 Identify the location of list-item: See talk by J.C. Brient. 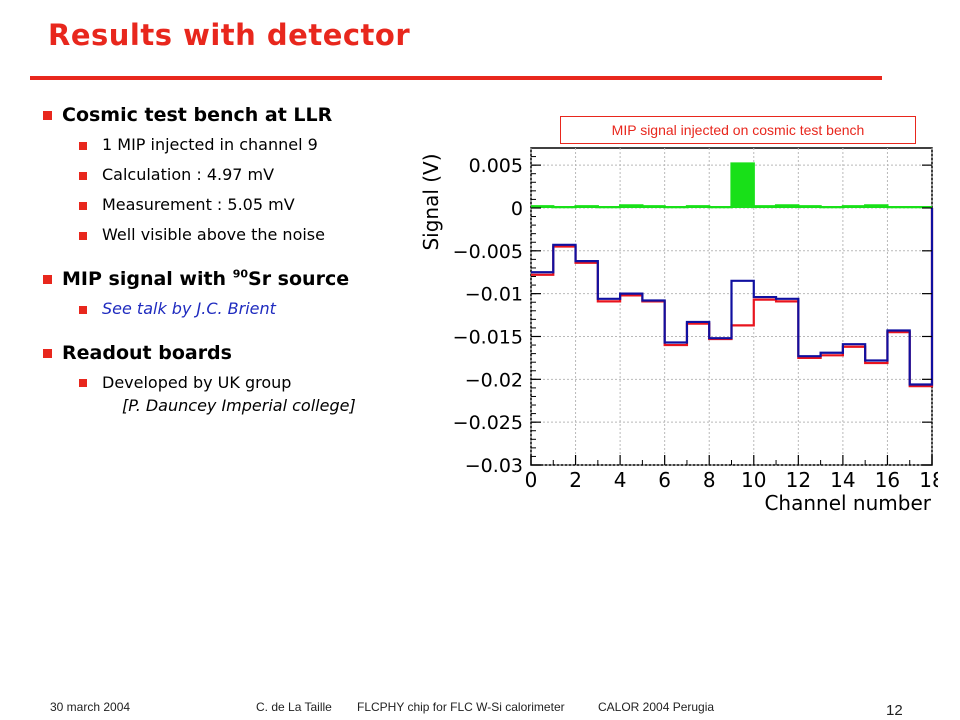
(240, 309).